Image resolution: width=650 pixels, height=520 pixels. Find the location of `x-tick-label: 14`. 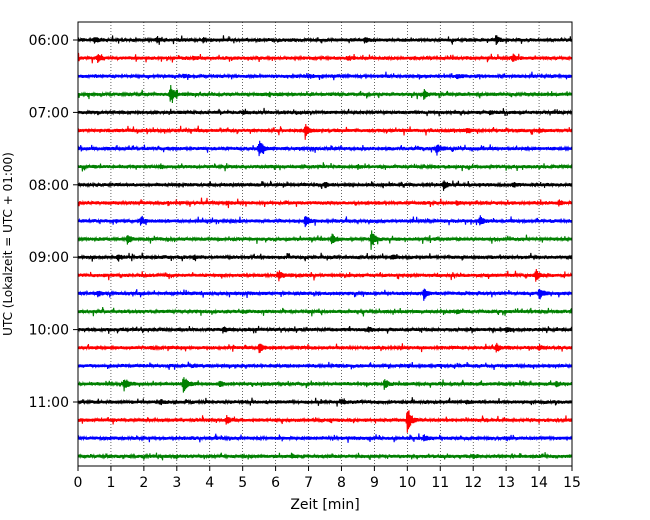

x-tick-label: 14 is located at coordinates (539, 483).